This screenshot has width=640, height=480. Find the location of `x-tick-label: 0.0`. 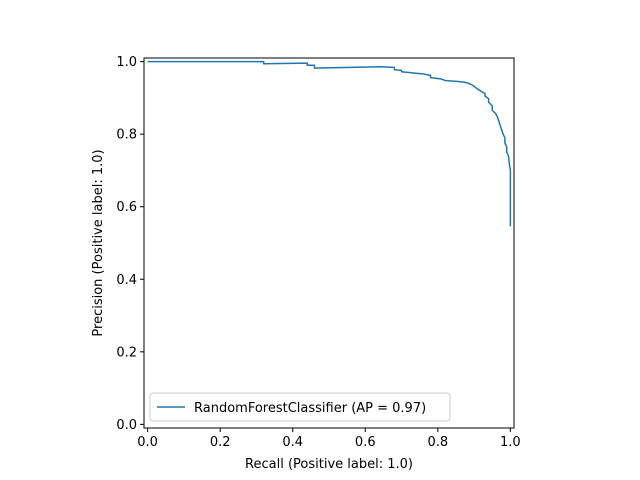

x-tick-label: 0.0 is located at coordinates (147, 442).